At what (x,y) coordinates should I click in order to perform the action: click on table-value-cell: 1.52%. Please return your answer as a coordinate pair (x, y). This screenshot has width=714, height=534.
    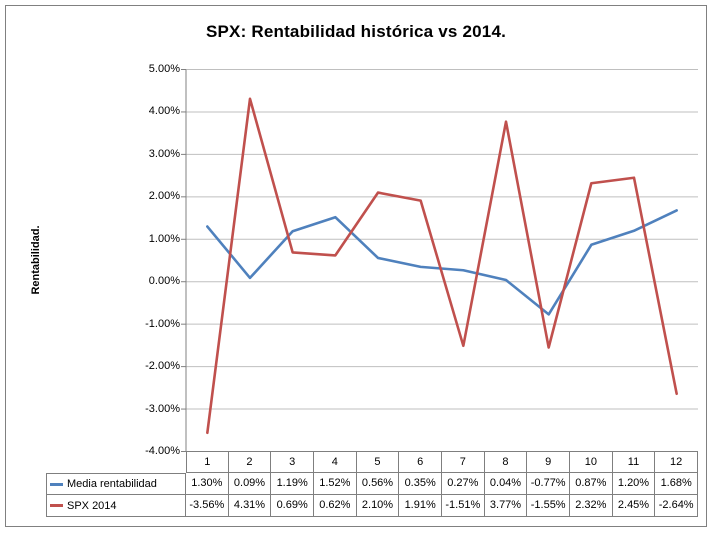
    Looking at the image, I should click on (335, 484).